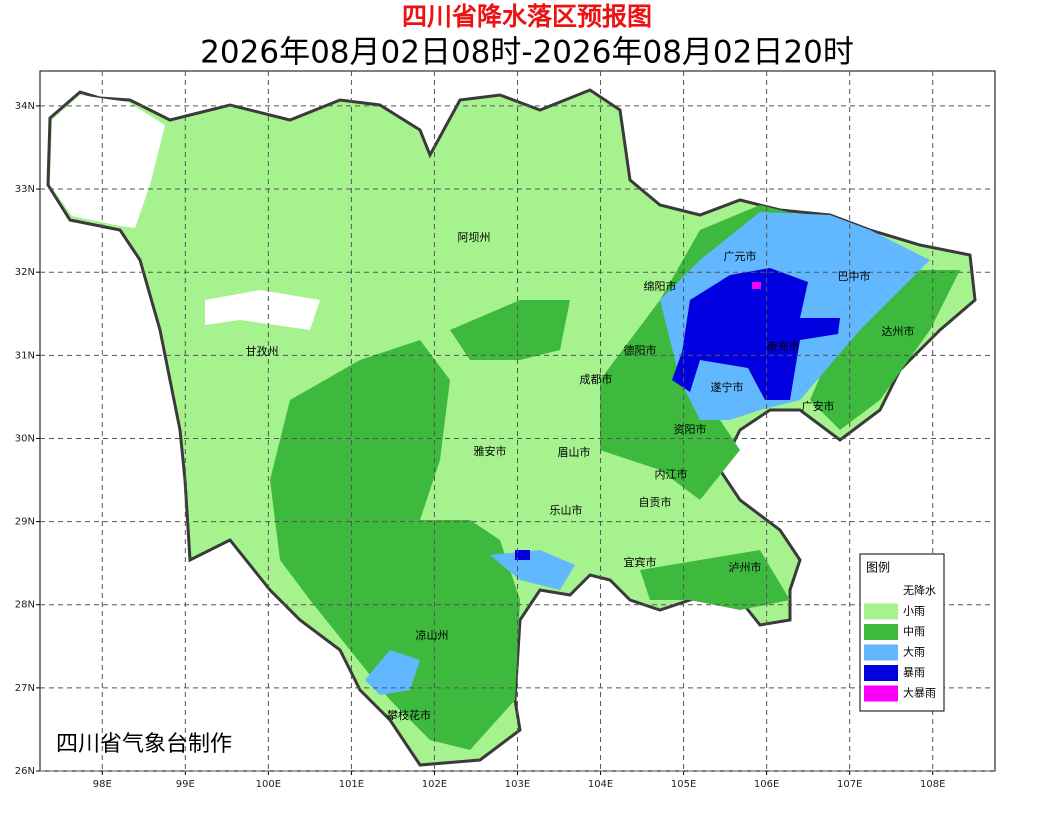 The width and height of the screenshot is (1055, 821). What do you see at coordinates (914, 672) in the screenshot?
I see `legend-label: 暴雨` at bounding box center [914, 672].